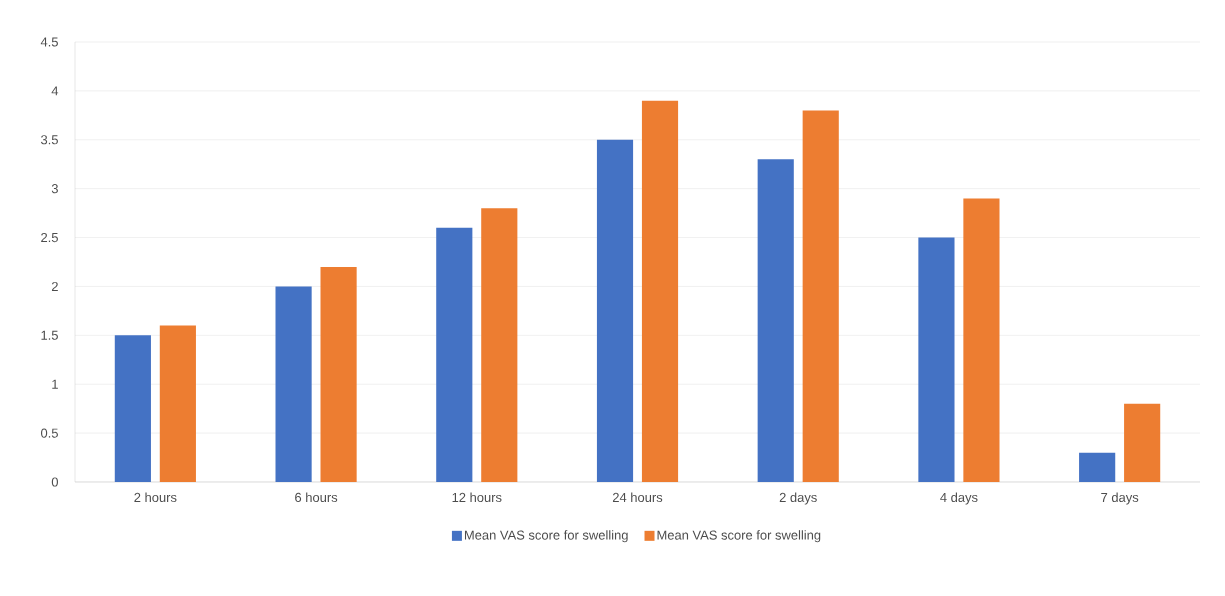 This screenshot has height=596, width=1225. What do you see at coordinates (798, 498) in the screenshot?
I see `x-tick-label: 2 days` at bounding box center [798, 498].